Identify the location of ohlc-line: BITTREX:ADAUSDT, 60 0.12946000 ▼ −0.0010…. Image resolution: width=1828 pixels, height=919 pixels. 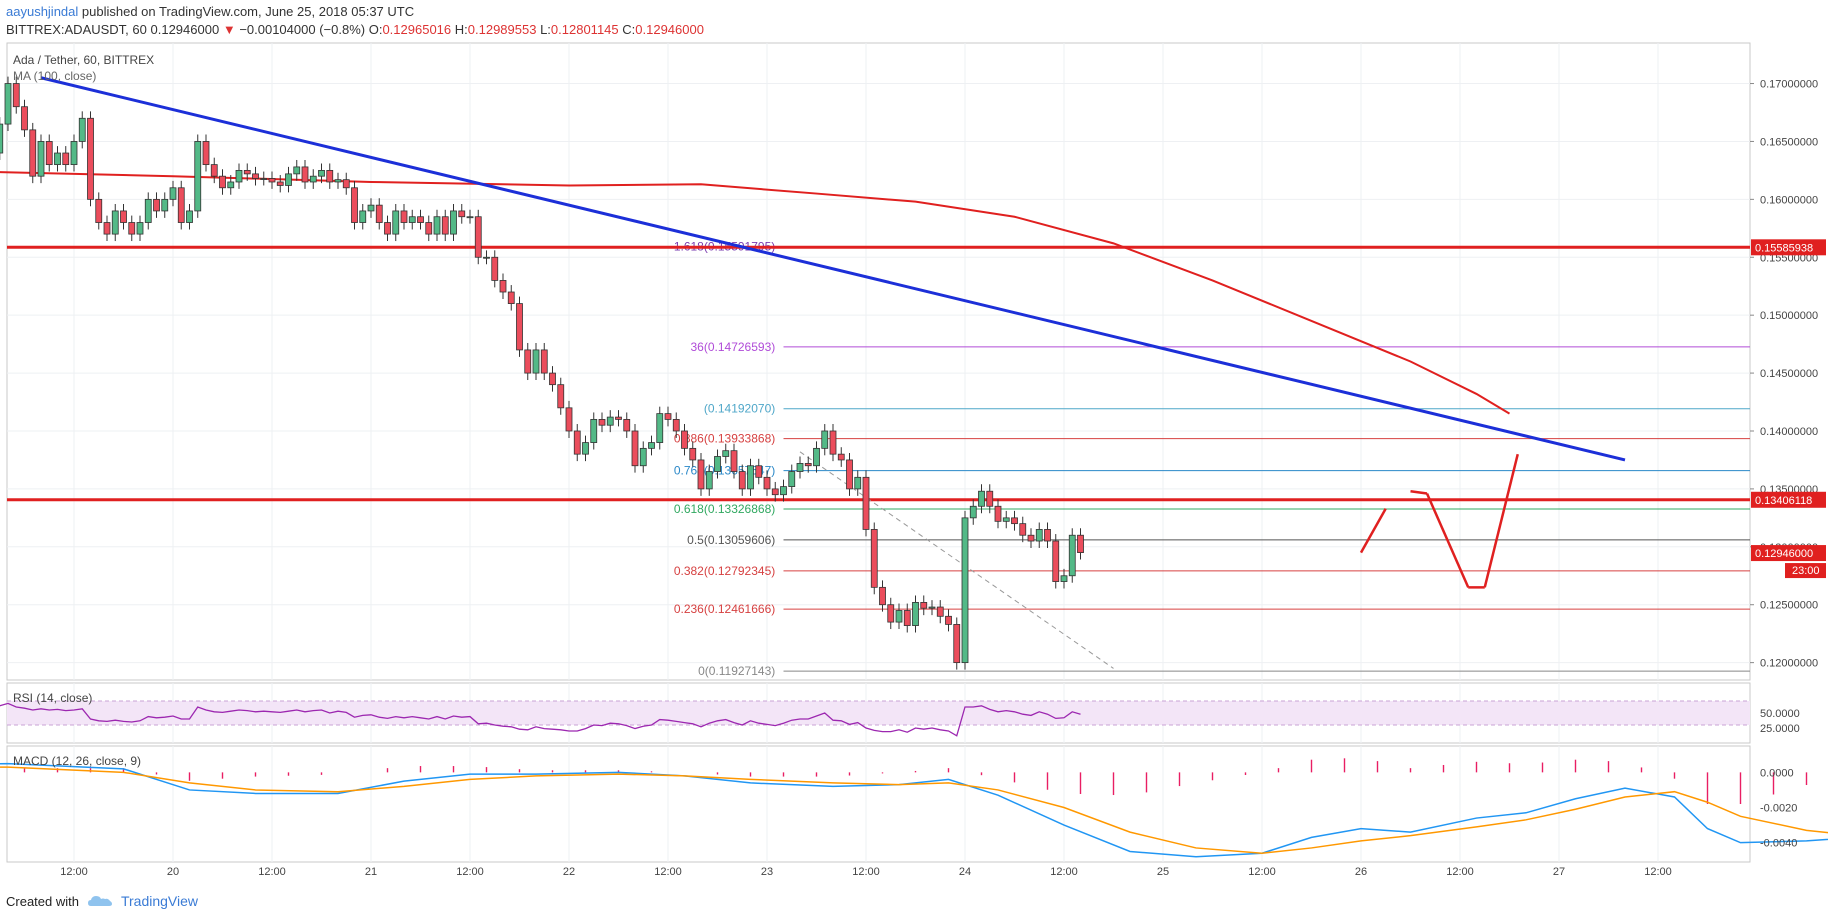
(355, 30).